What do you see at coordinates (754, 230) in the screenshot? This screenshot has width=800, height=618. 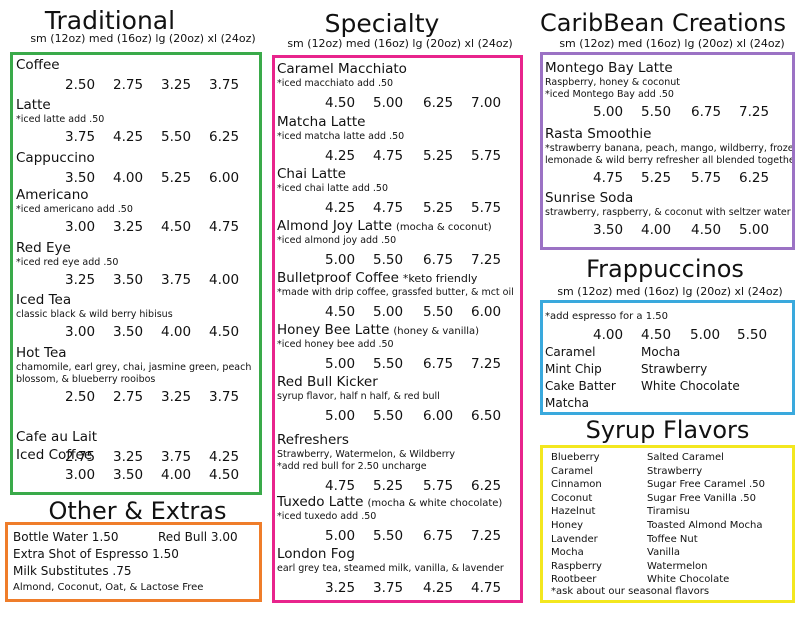 I see `price-xl: 5.00` at bounding box center [754, 230].